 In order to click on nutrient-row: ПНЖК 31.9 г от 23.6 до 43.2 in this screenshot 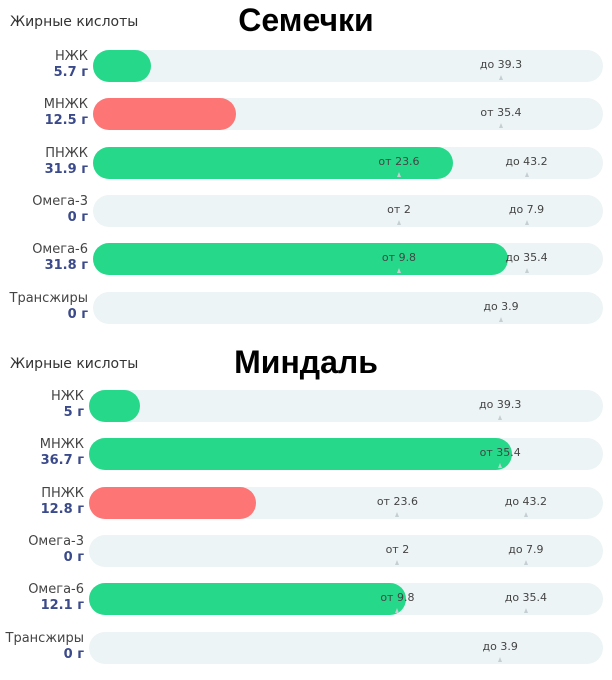, I will do `click(306, 163)`.